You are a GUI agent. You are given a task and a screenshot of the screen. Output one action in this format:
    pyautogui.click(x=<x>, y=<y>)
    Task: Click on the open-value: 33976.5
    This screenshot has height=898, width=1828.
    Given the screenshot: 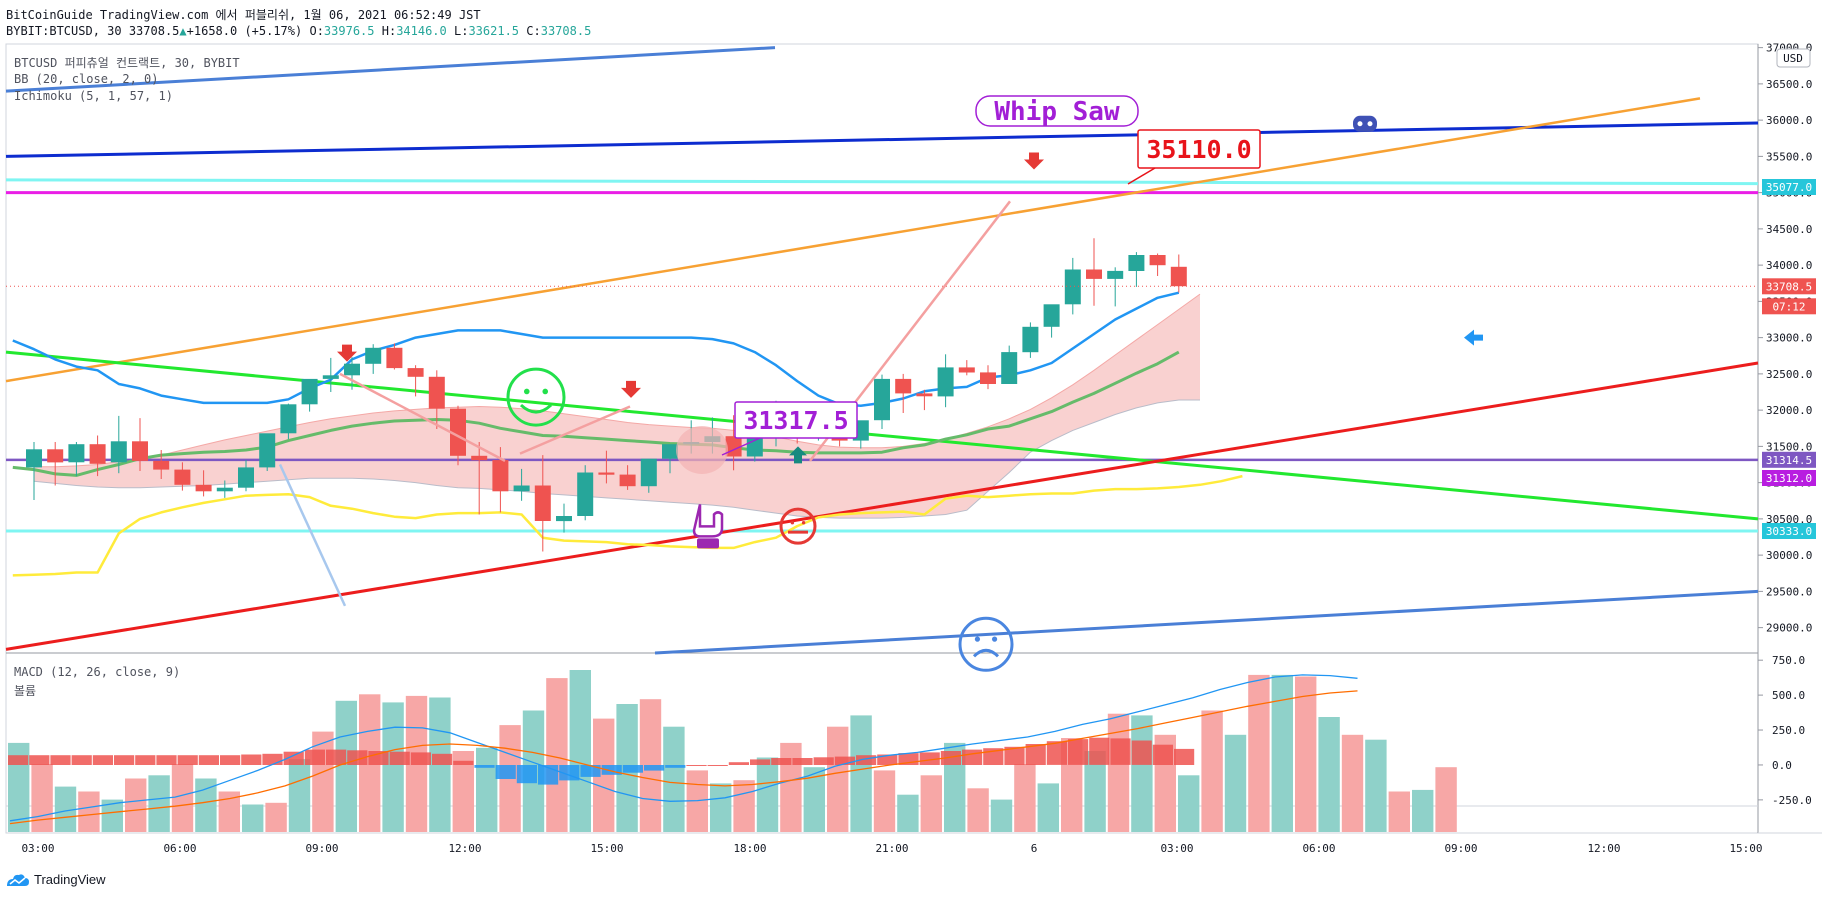 What is the action you would take?
    pyautogui.click(x=349, y=31)
    